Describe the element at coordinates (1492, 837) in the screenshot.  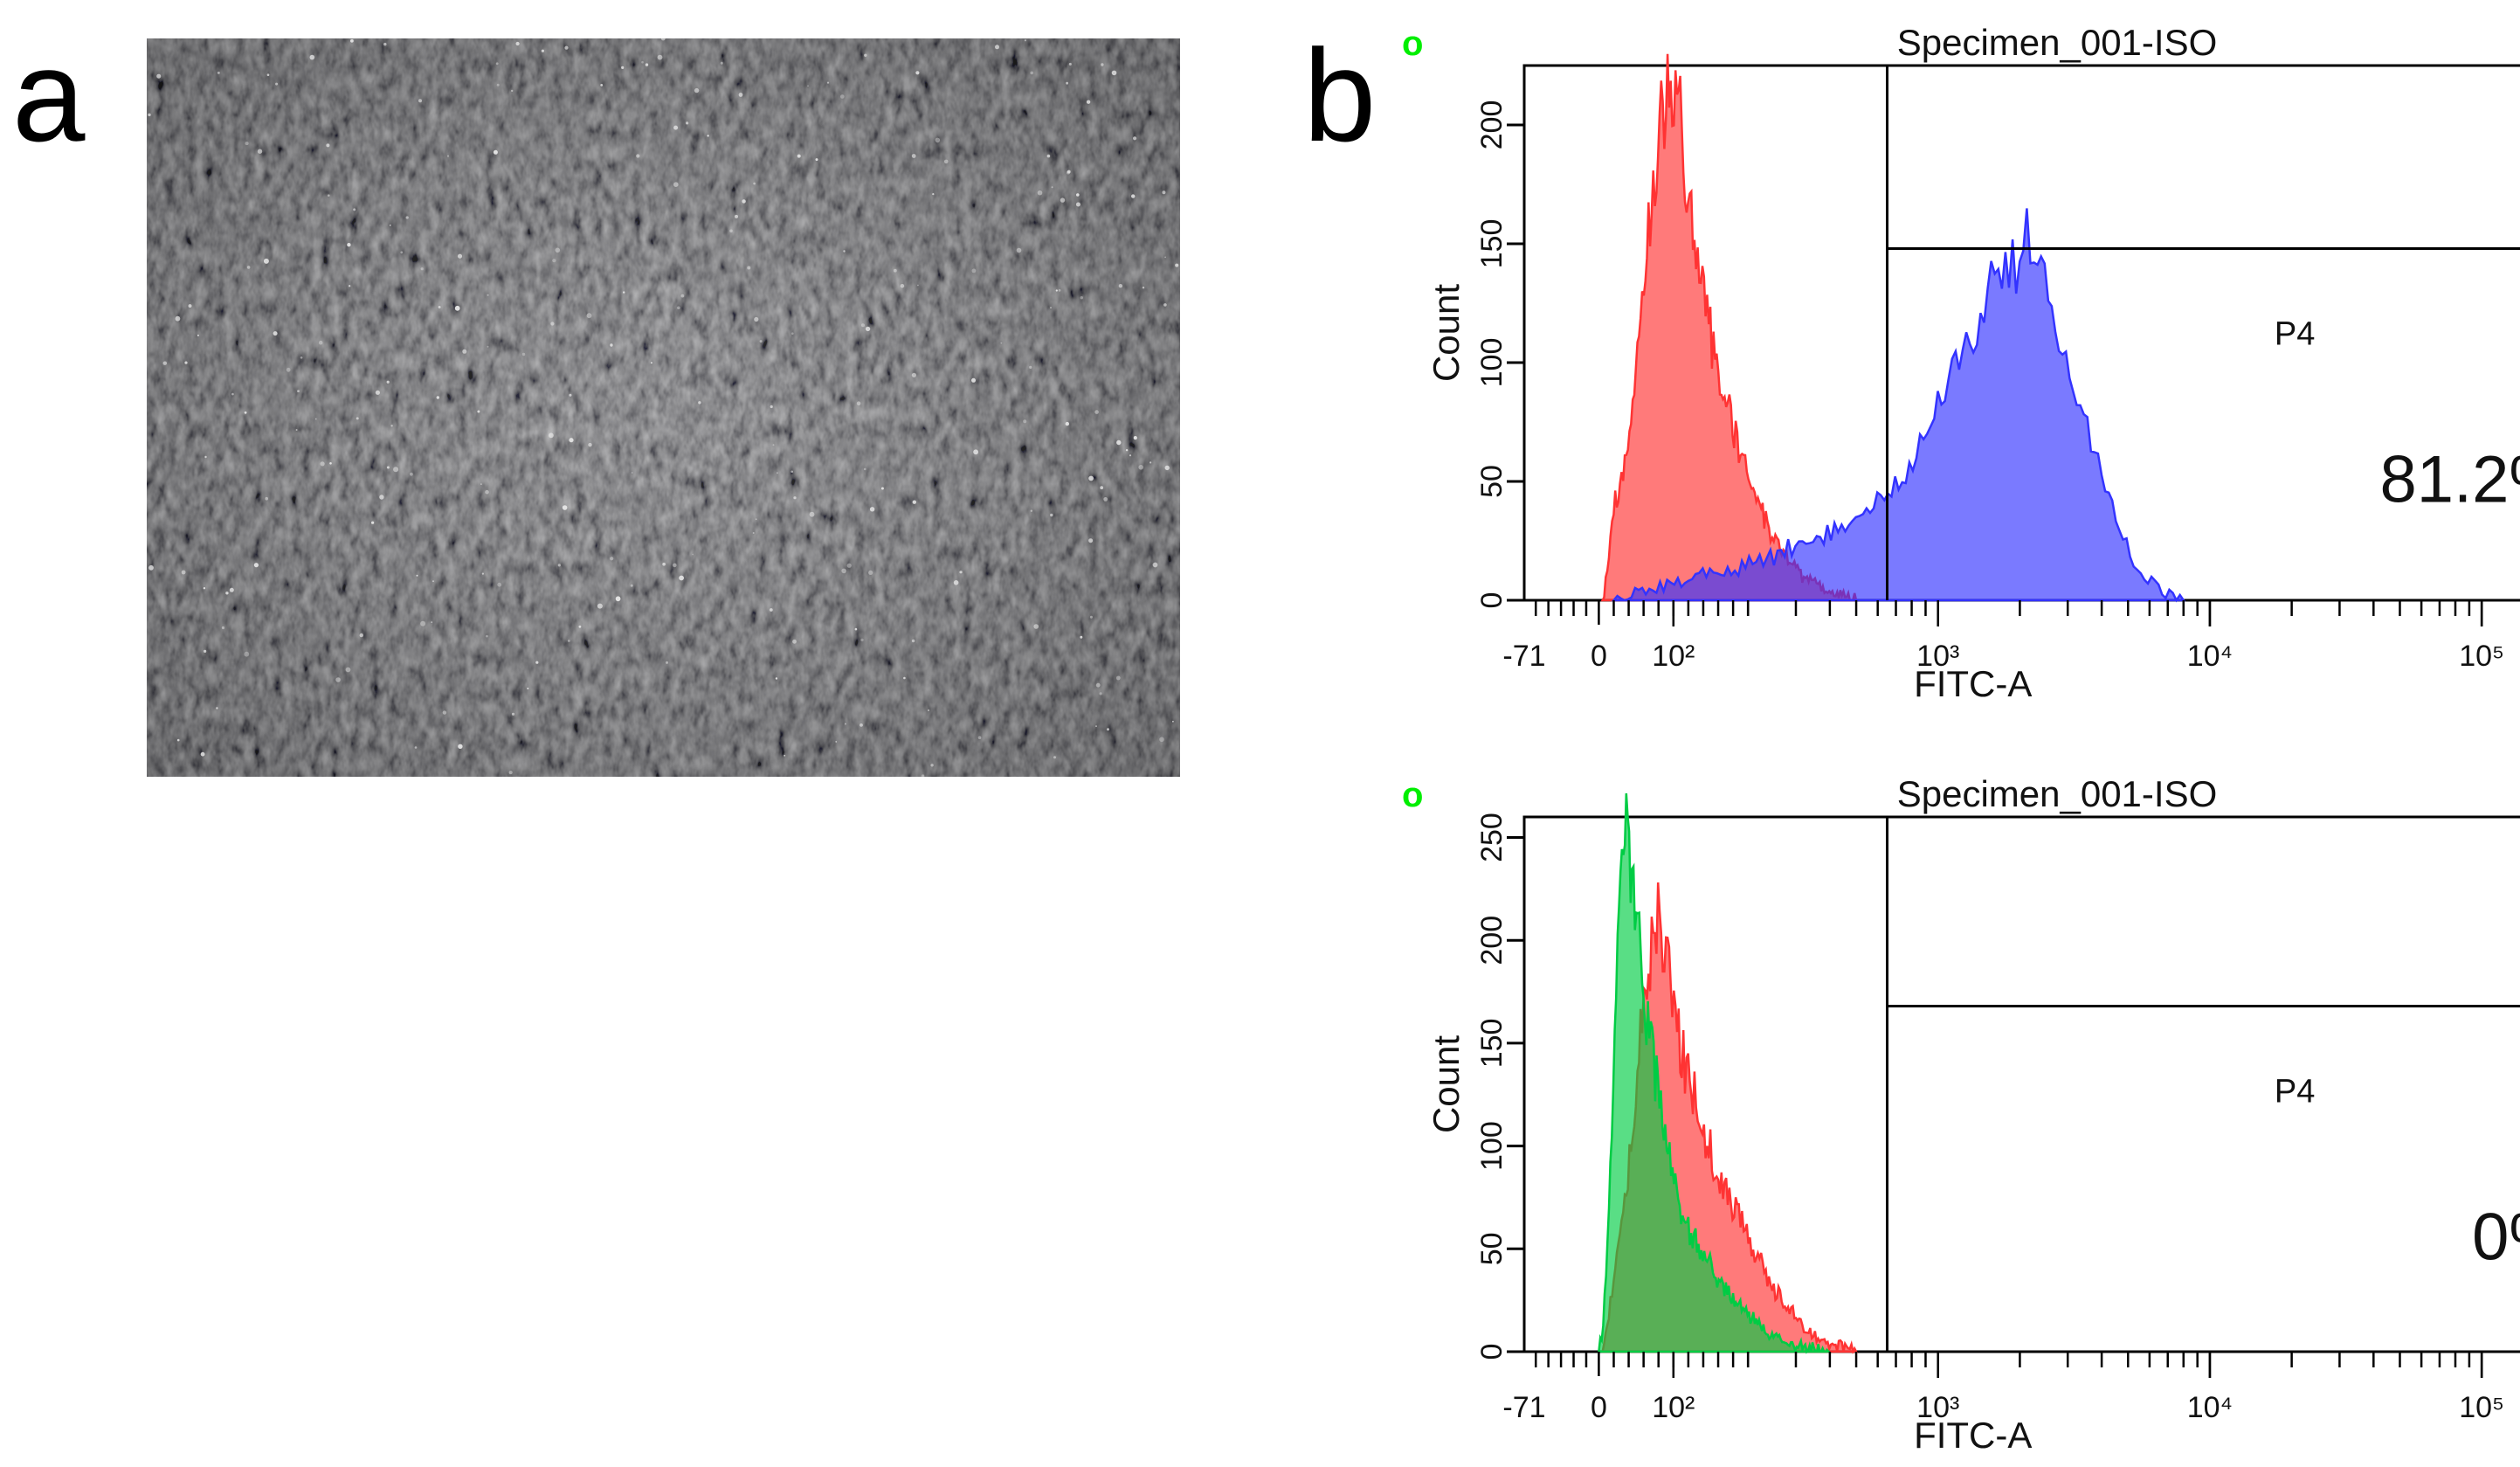
I see `y-tick-label: 250` at that location.